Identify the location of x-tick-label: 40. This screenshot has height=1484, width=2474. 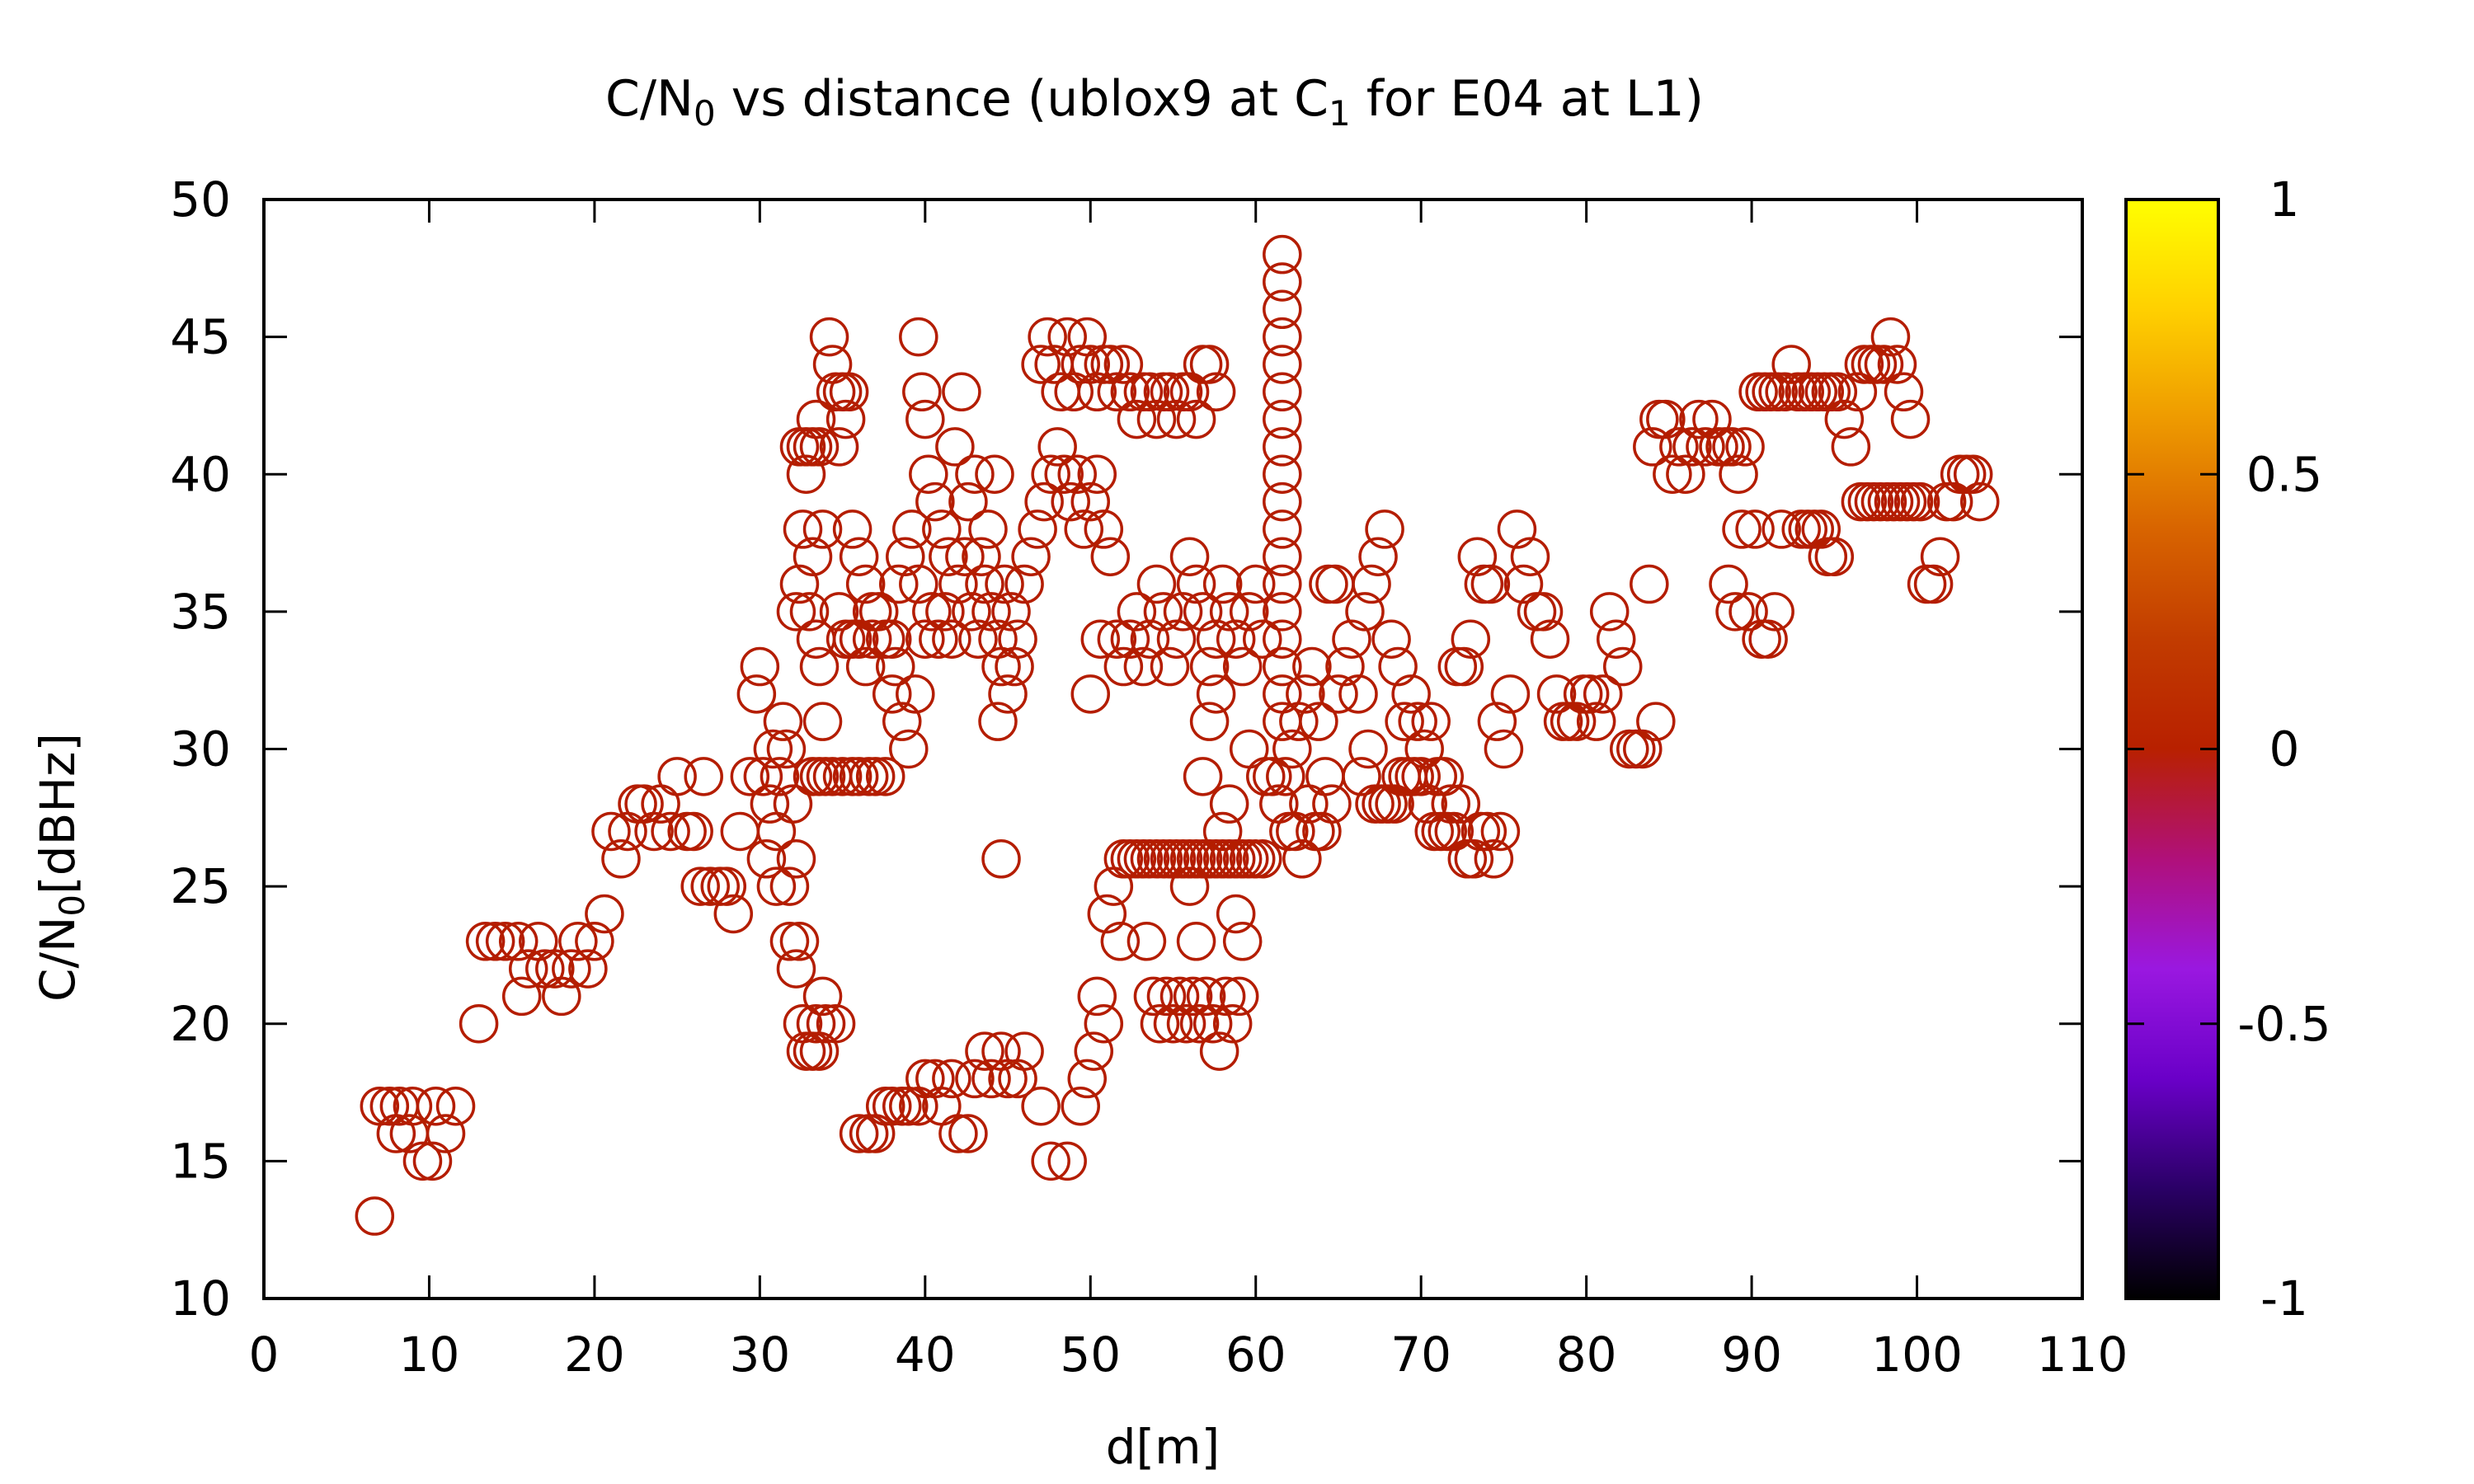
(925, 1355).